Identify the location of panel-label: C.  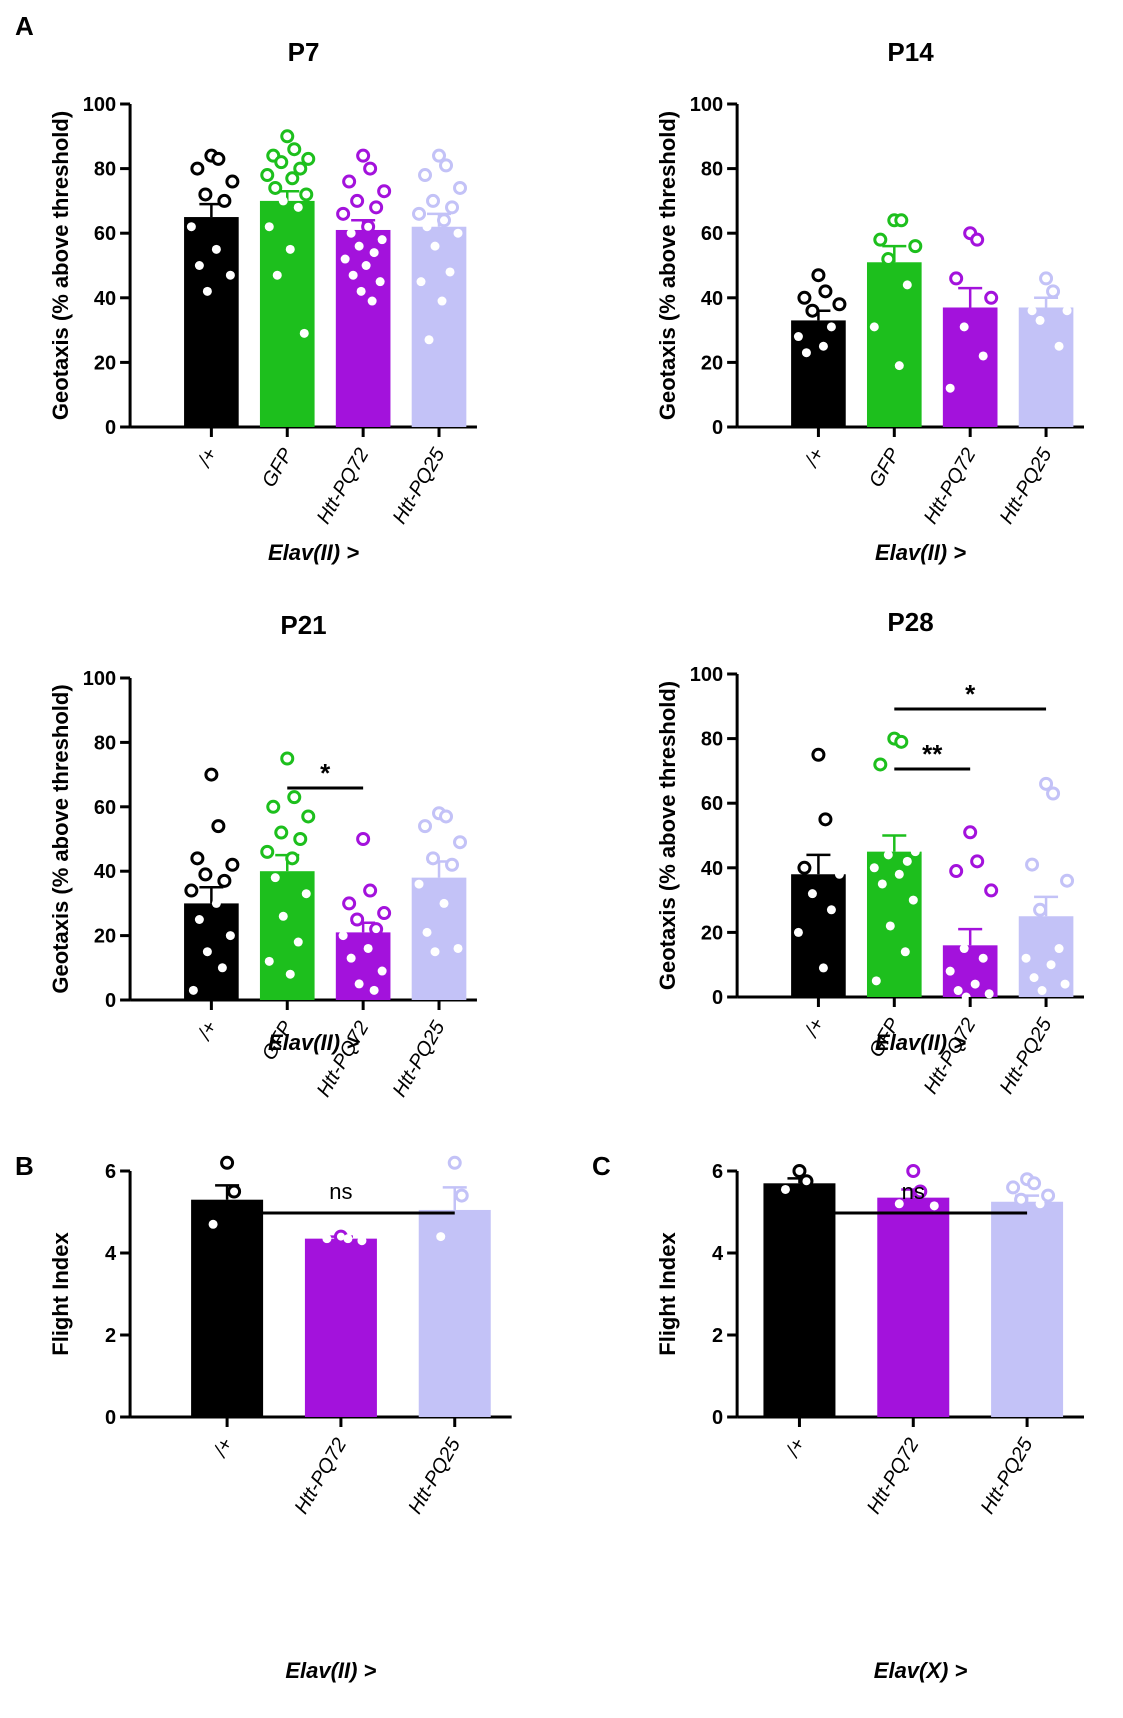
(601, 1166).